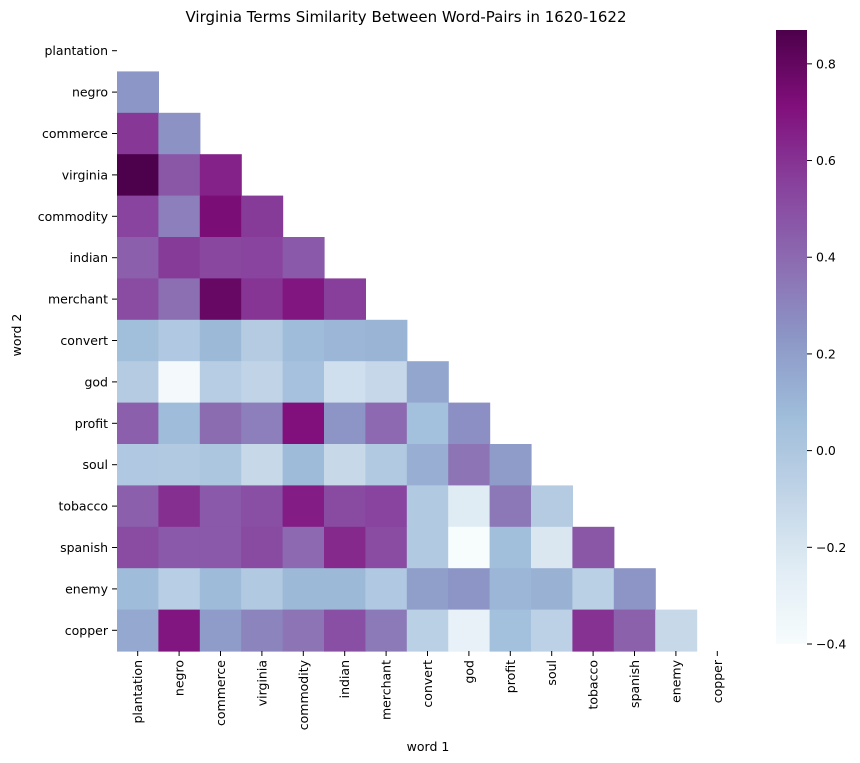  Describe the element at coordinates (262, 258) in the screenshot. I see `heatmap-cell-indian-virginia` at that location.